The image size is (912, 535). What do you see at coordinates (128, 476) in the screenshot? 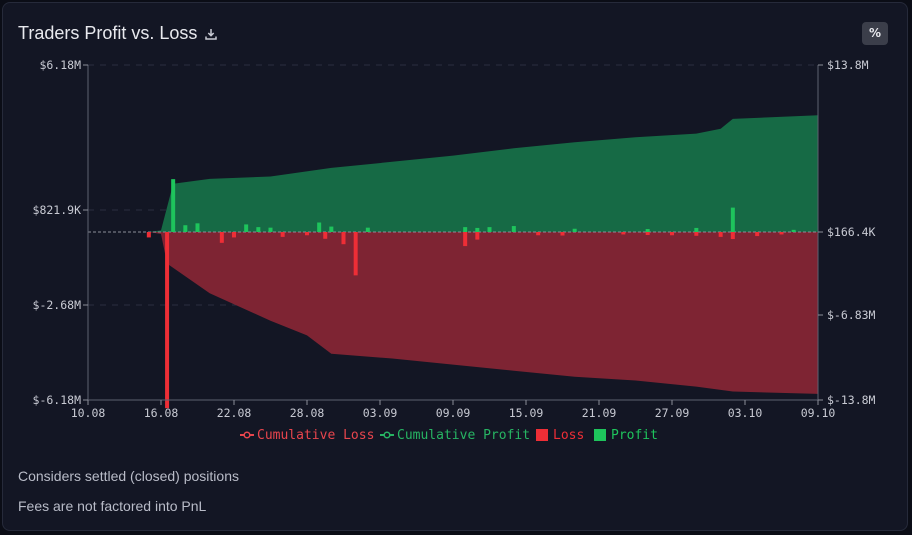
I see `note-settled-positions: Considers settled (closed) positions` at bounding box center [128, 476].